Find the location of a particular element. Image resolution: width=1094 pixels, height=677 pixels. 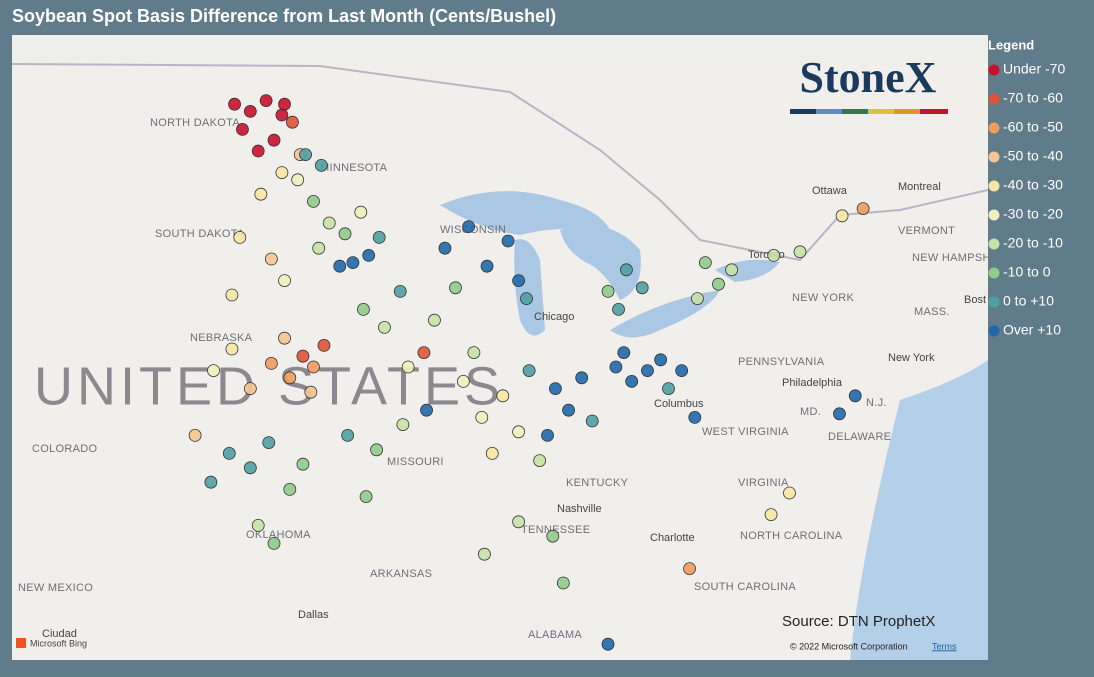

state-label: MINNESOTA is located at coordinates (354, 168).